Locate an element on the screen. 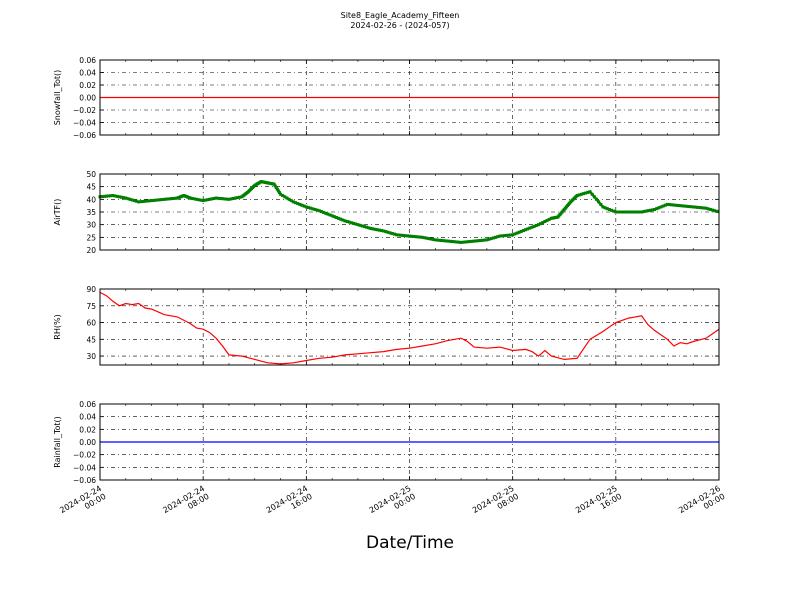 The width and height of the screenshot is (800, 600). x-axis-label: Date/Time is located at coordinates (410, 543).